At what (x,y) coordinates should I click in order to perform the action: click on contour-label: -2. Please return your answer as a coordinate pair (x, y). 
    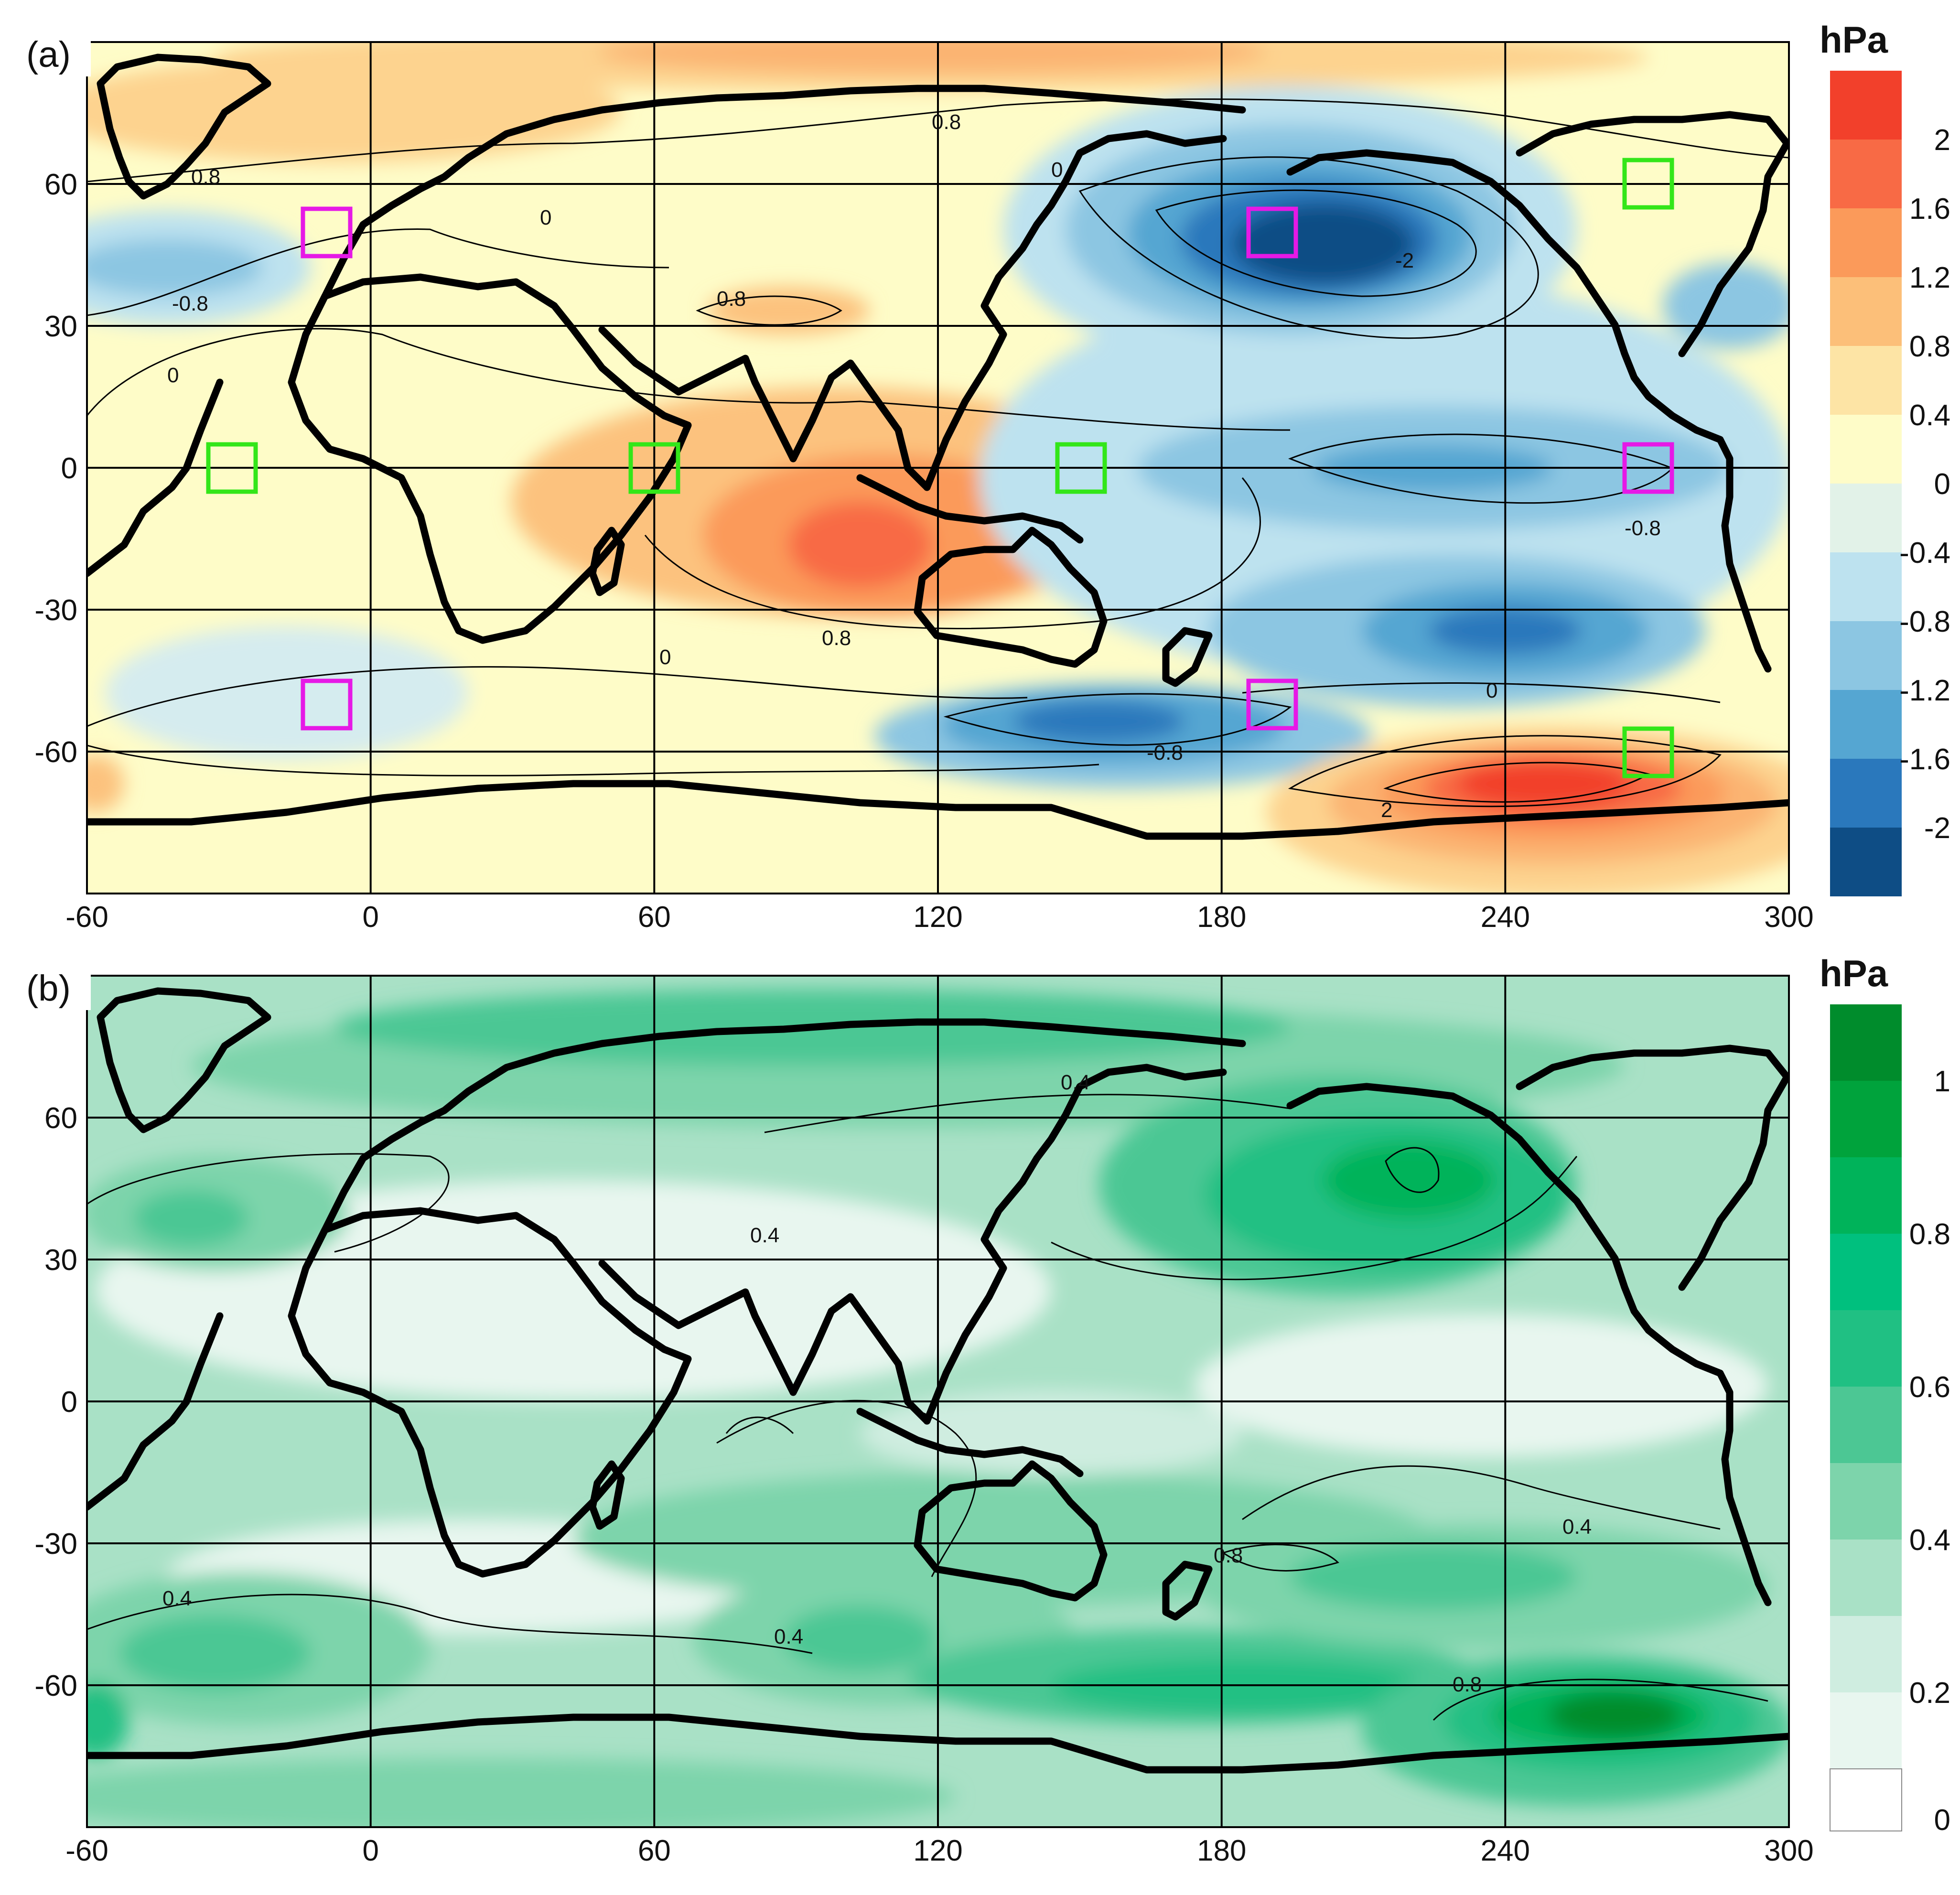
    Looking at the image, I should click on (1405, 260).